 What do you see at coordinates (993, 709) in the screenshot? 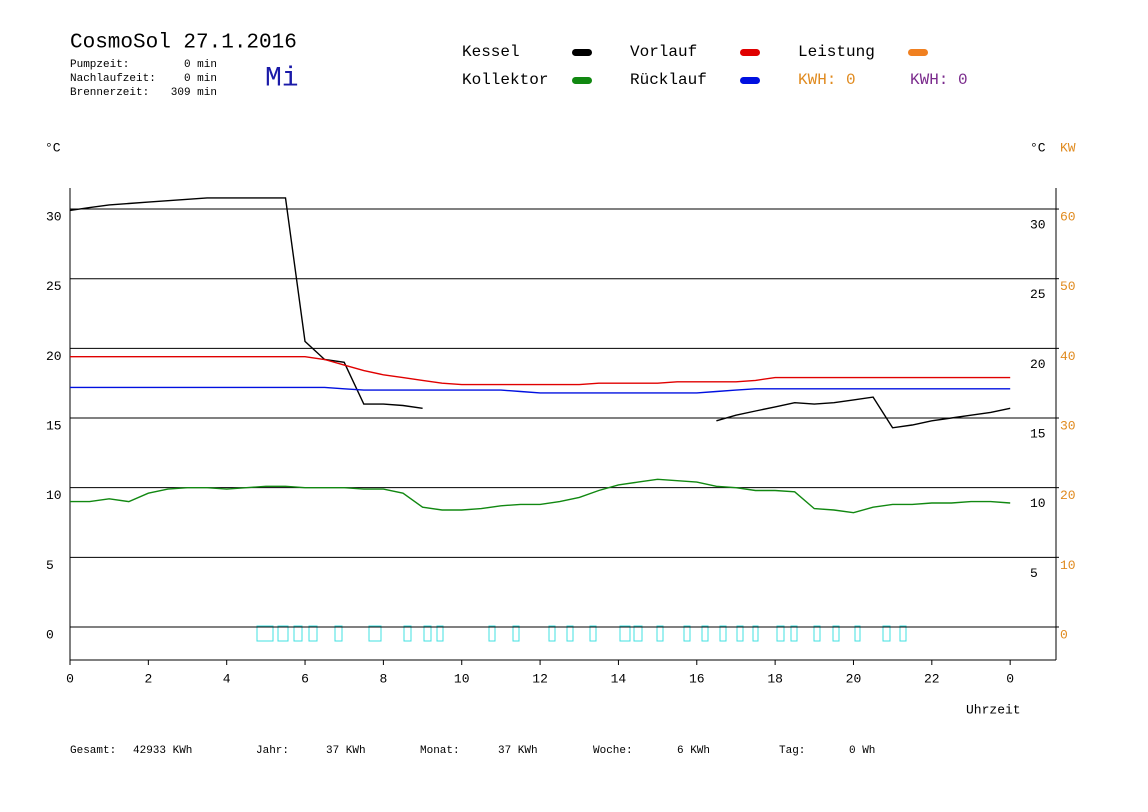
I see `x-axis-label: Uhrzeit` at bounding box center [993, 709].